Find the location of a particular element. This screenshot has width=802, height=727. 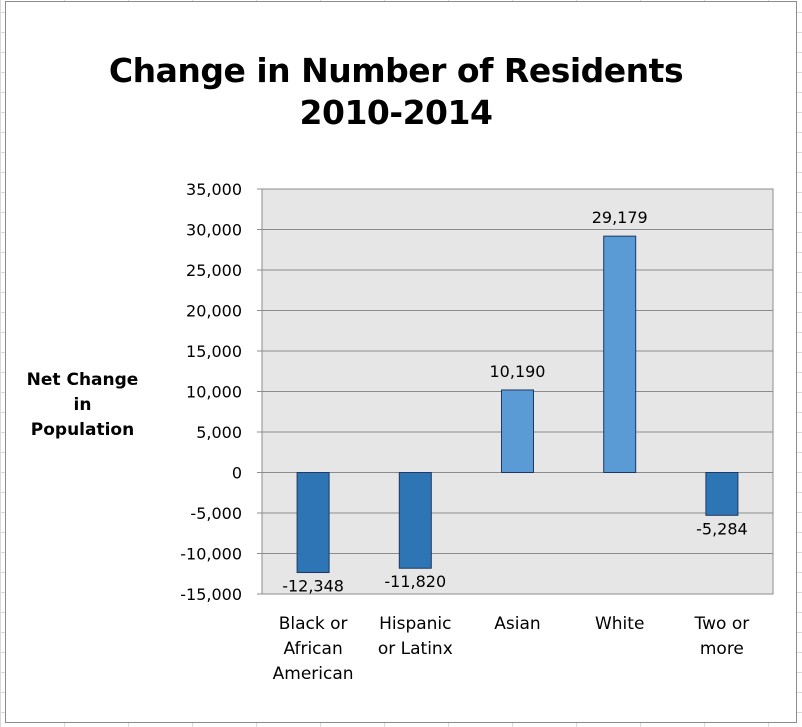

x-category-label-line: Asian is located at coordinates (517, 624).